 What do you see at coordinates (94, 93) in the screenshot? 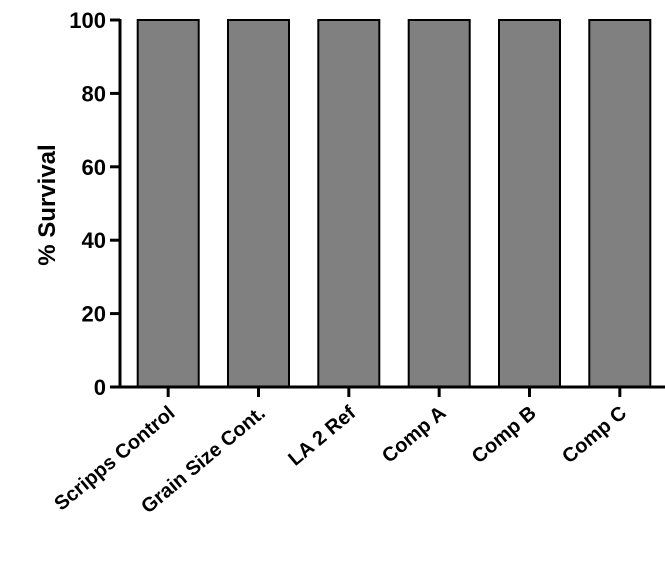
I see `y-tick-label-4: 80` at bounding box center [94, 93].